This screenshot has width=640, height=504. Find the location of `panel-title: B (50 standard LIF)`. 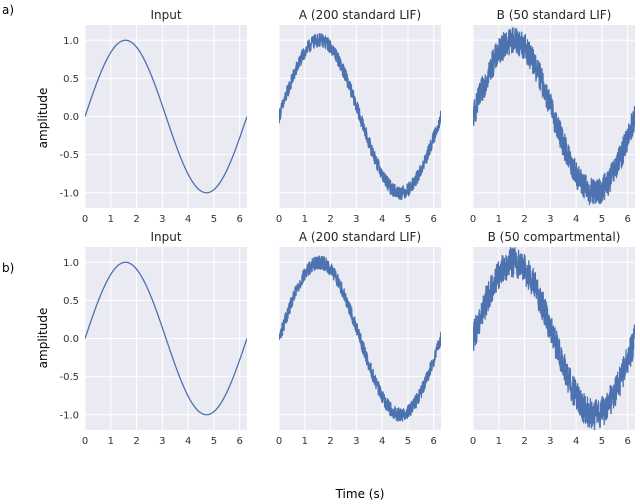

panel-title: B (50 standard LIF) is located at coordinates (554, 15).